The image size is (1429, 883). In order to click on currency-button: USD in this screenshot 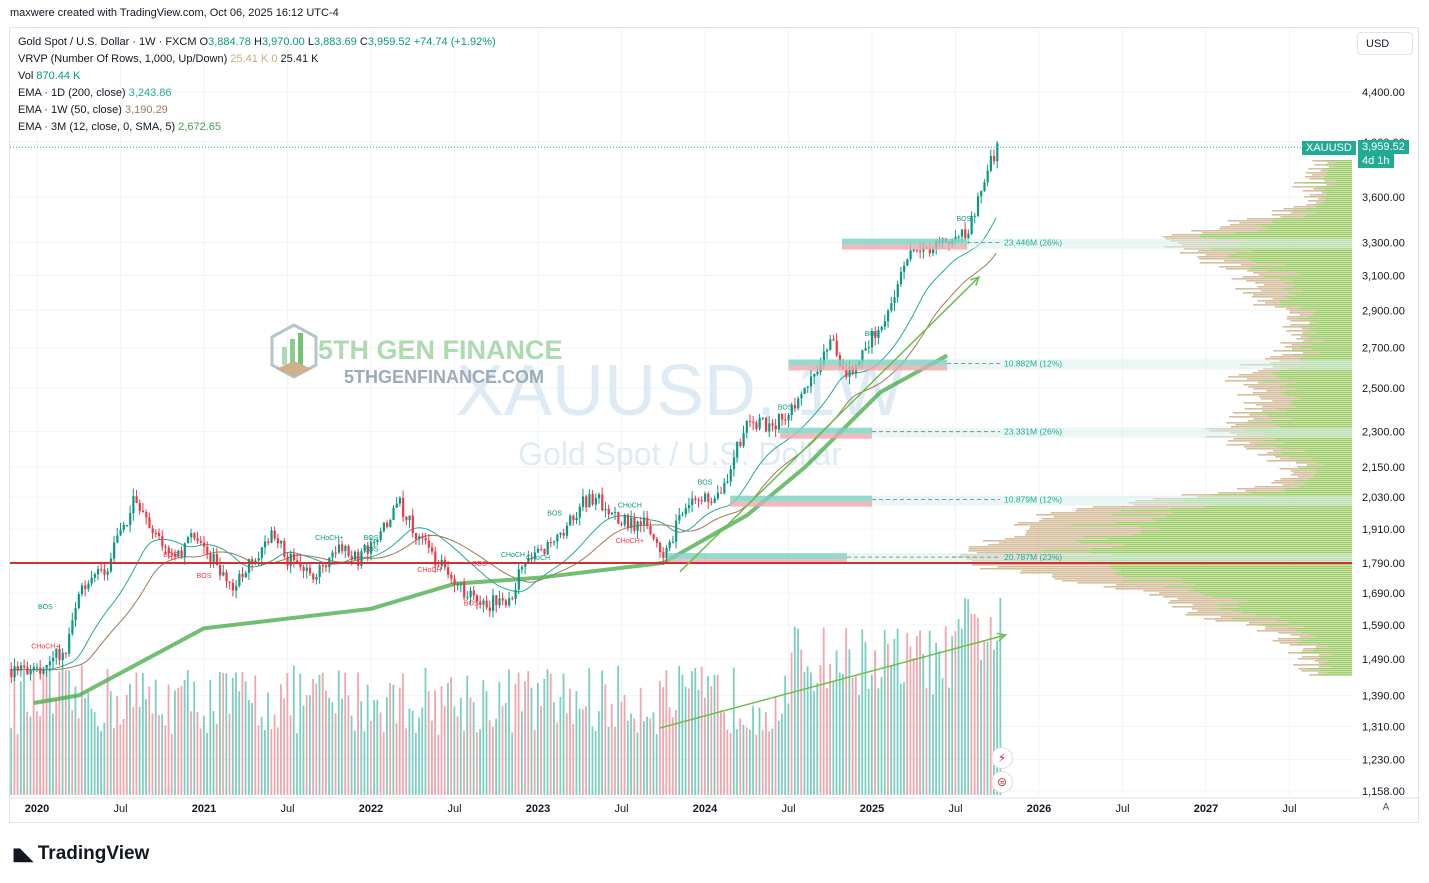, I will do `click(1385, 43)`.